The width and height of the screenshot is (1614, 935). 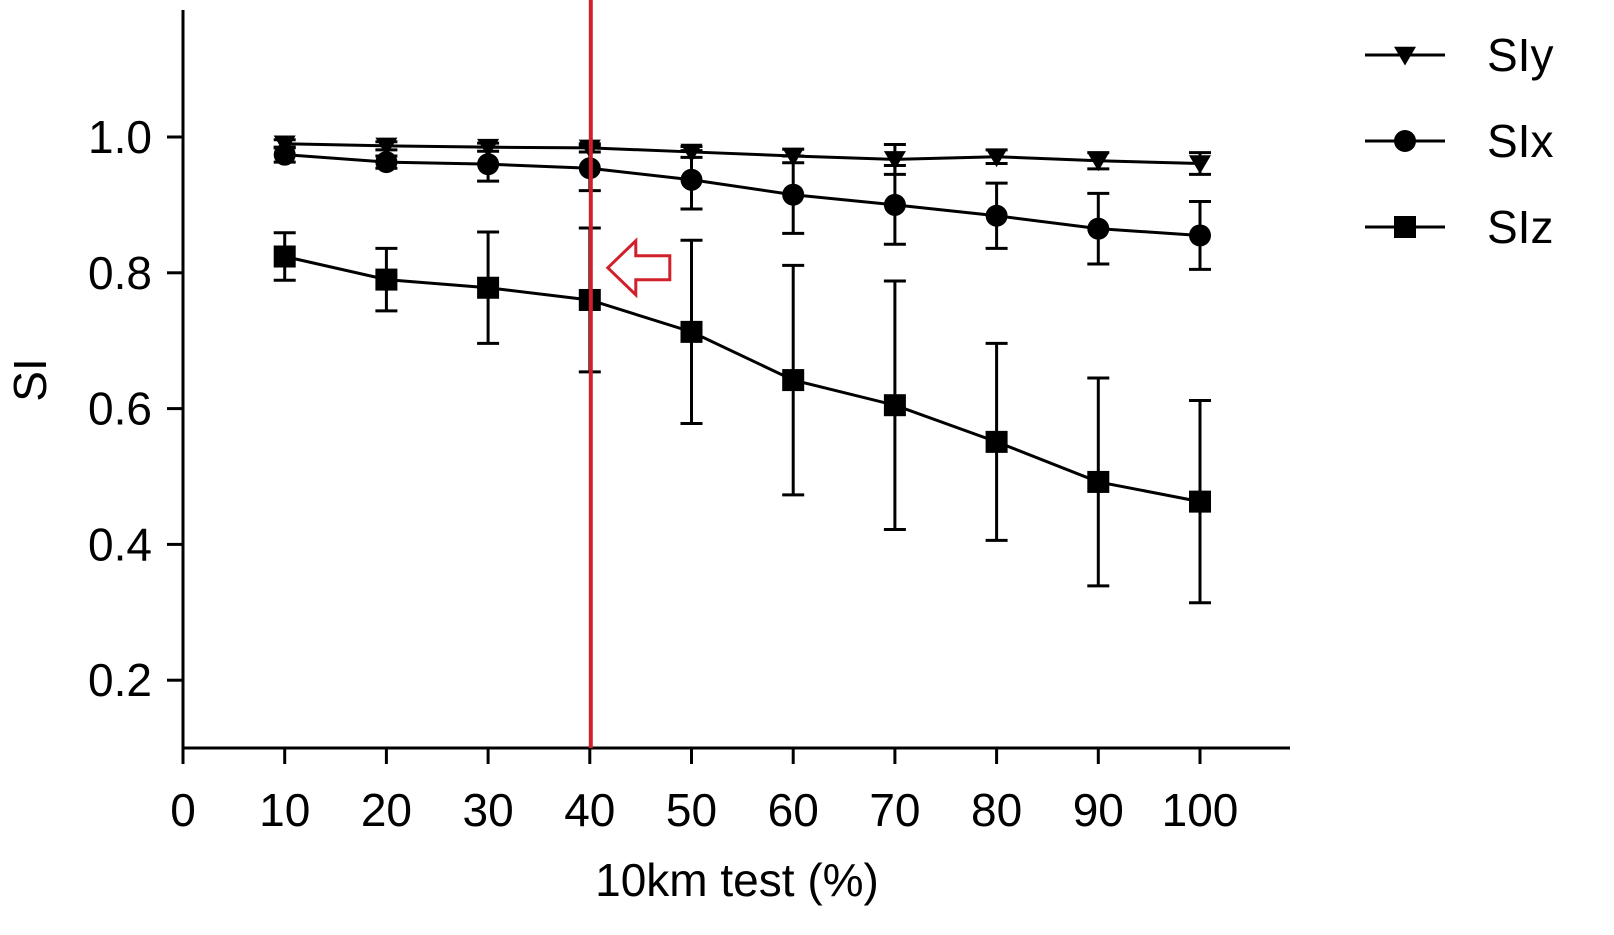 I want to click on x-axis-title: 10km test (%), so click(x=737, y=880).